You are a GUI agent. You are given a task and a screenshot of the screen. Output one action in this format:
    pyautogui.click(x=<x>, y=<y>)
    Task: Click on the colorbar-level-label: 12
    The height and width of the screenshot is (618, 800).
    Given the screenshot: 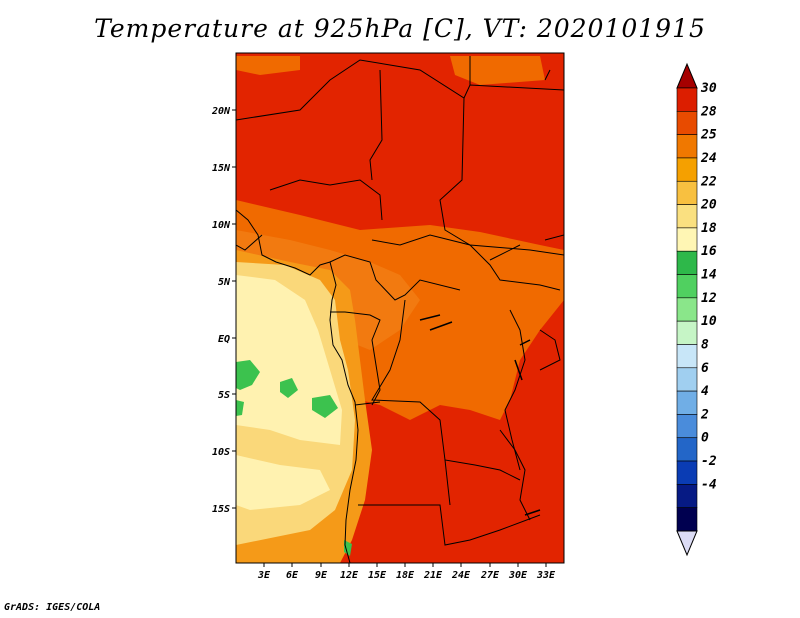 What is the action you would take?
    pyautogui.click(x=709, y=298)
    